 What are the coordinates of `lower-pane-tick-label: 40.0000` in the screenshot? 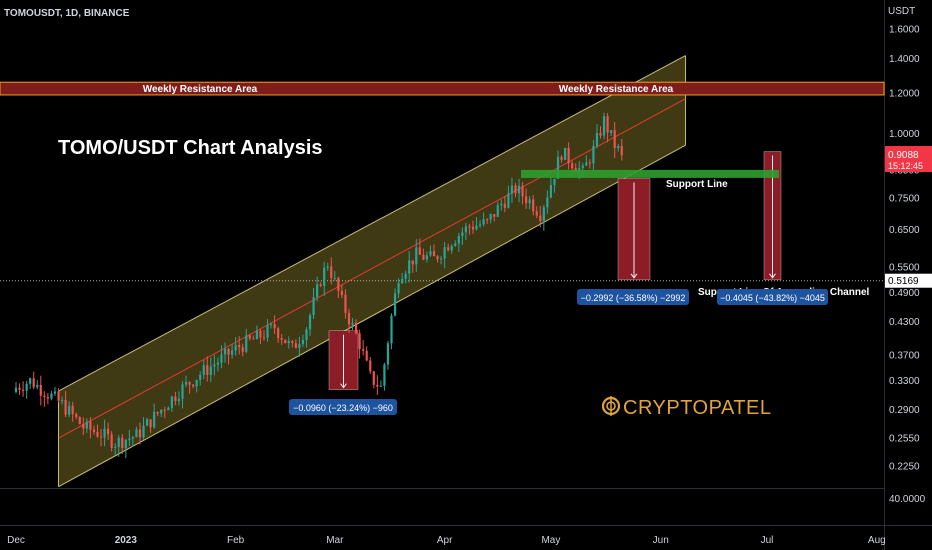 It's located at (907, 499).